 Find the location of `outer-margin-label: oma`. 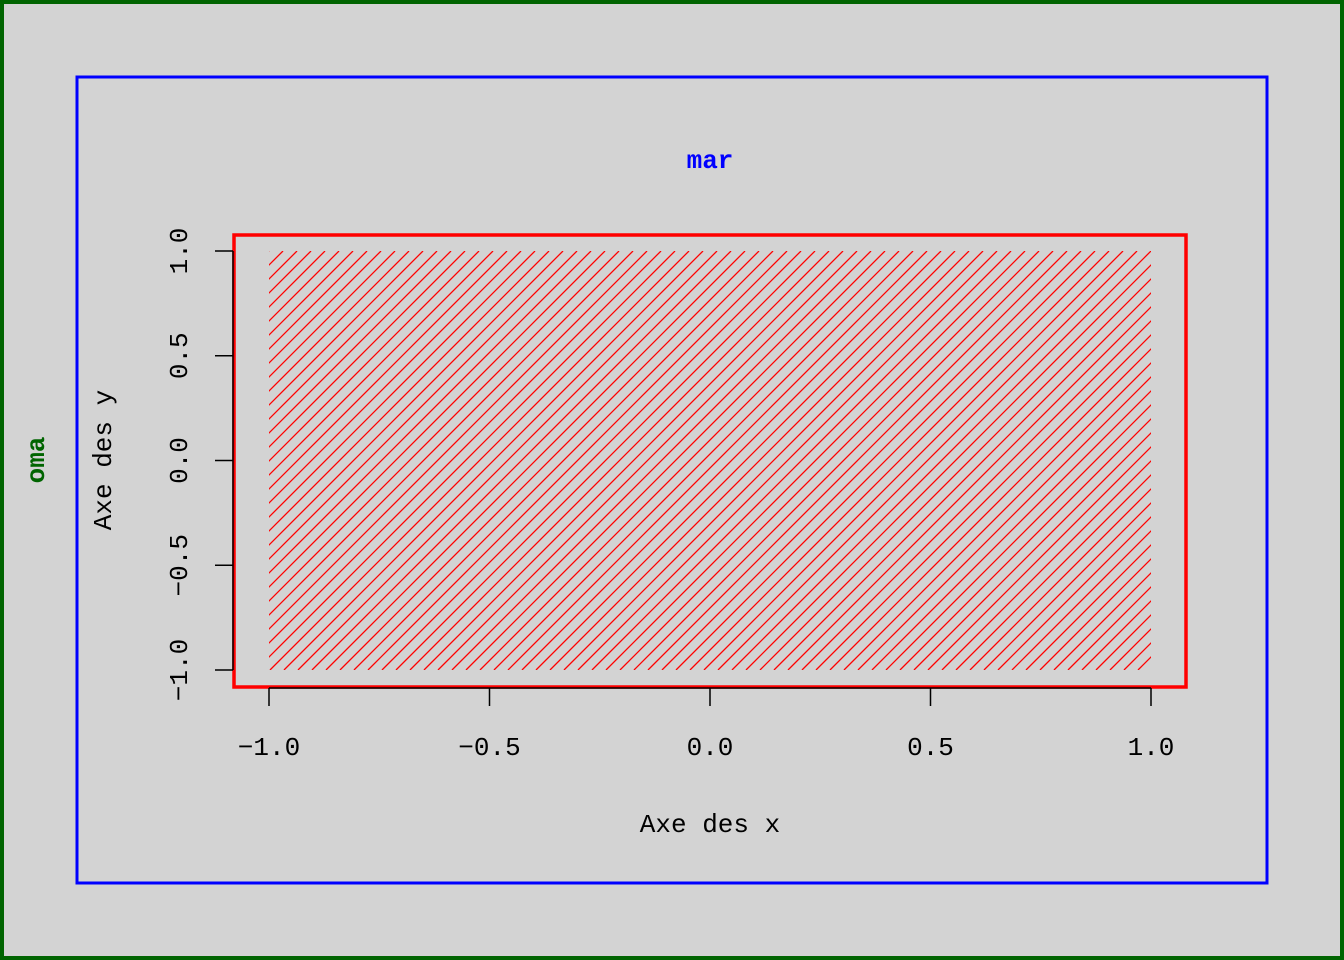

outer-margin-label: oma is located at coordinates (37, 460).